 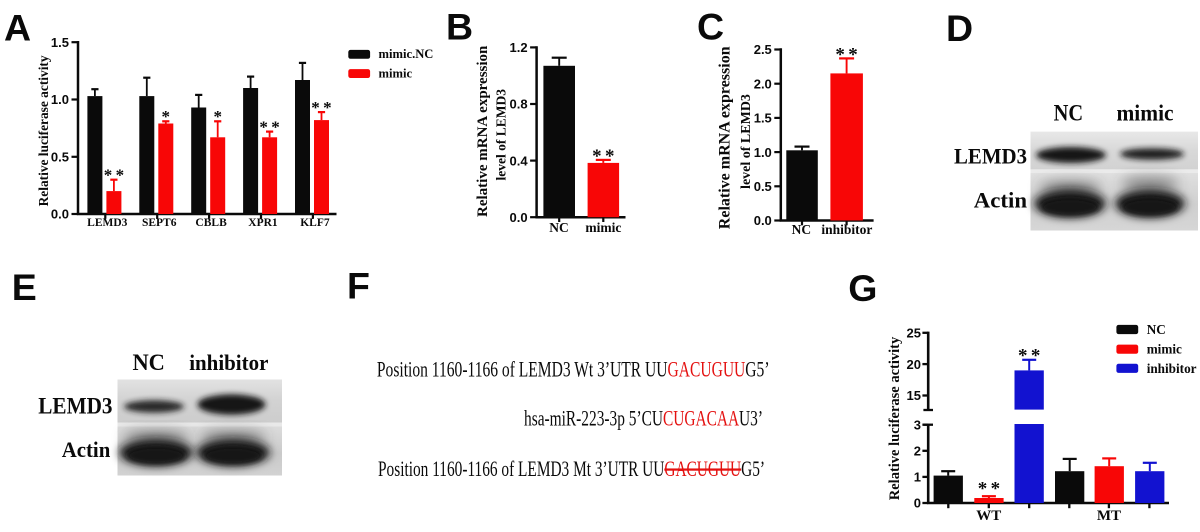 What do you see at coordinates (211, 223) in the screenshot?
I see `svg-text: CBLB` at bounding box center [211, 223].